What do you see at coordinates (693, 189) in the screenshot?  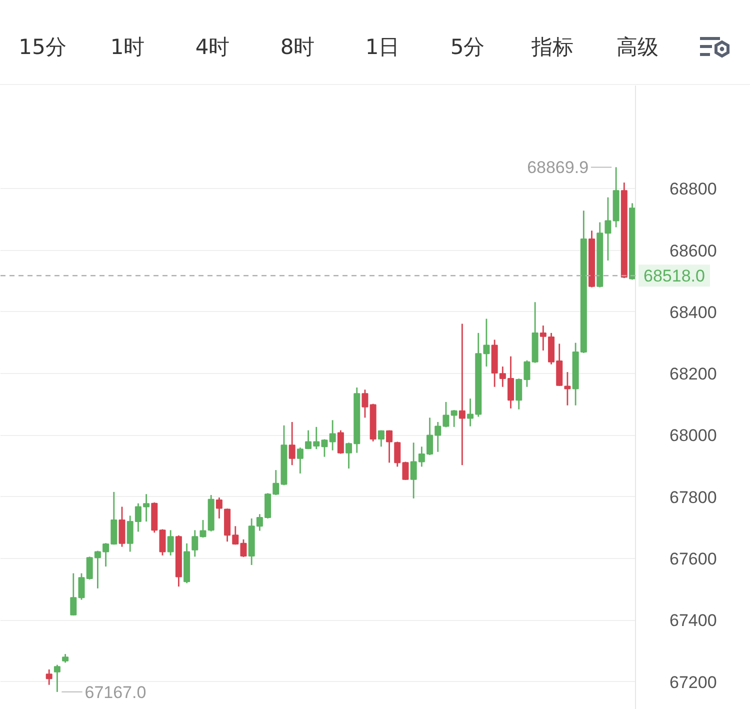 I see `y-tick-label: 68800` at bounding box center [693, 189].